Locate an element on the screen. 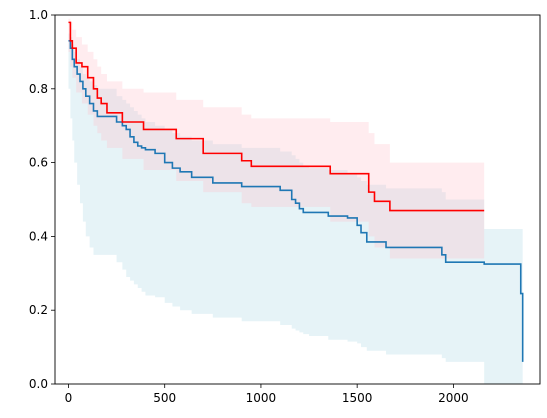 This screenshot has width=547, height=418. y-tick-label: 0.0 is located at coordinates (38, 384).